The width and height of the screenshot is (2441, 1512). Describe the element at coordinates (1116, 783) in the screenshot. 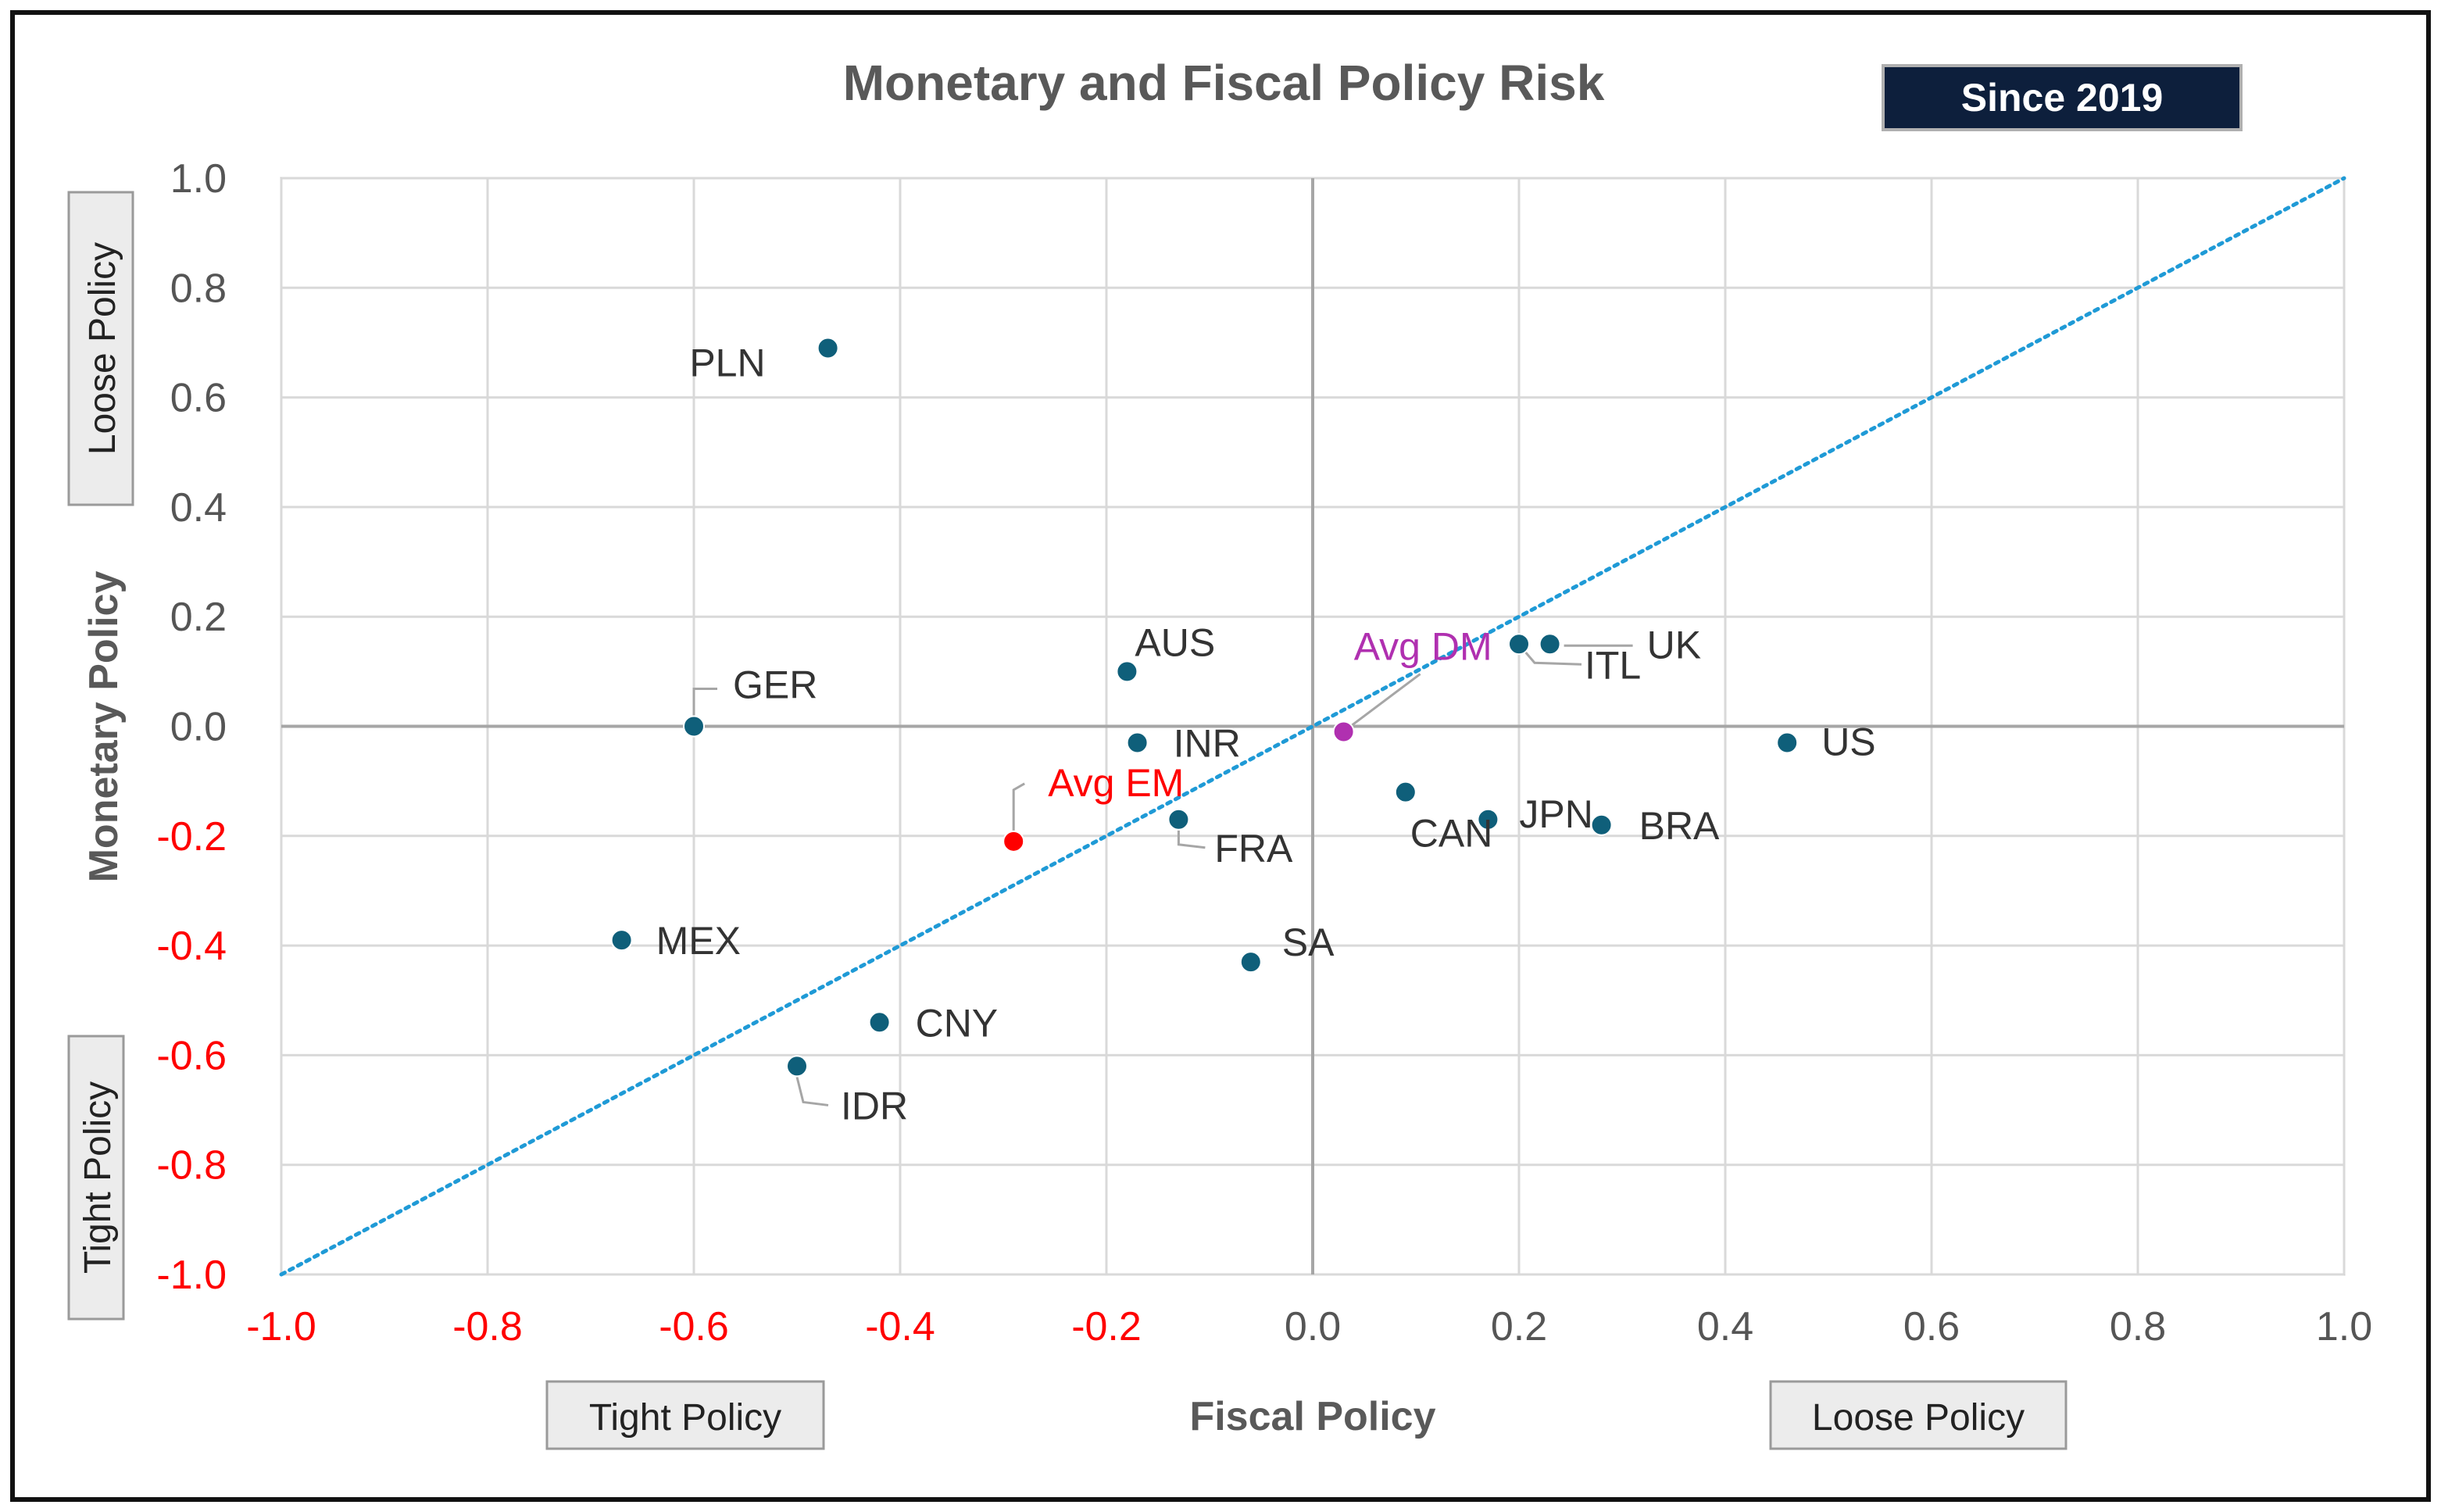

I see `label-avg-em: Avg EM` at that location.